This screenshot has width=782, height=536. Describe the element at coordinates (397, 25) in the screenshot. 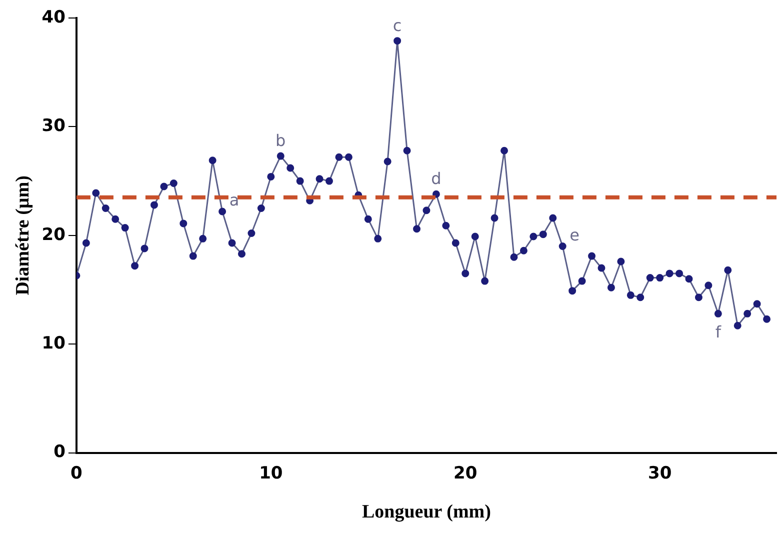

I see `annotation: c` at that location.